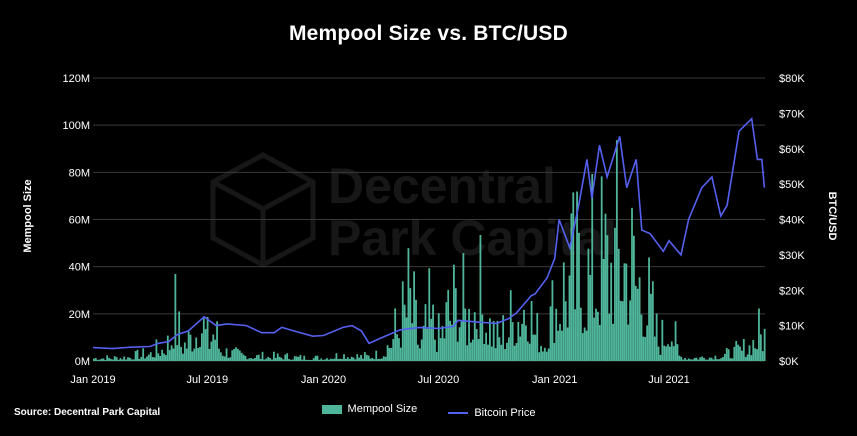 Image resolution: width=857 pixels, height=436 pixels. I want to click on y-left-tick-label: 80M, so click(79, 173).